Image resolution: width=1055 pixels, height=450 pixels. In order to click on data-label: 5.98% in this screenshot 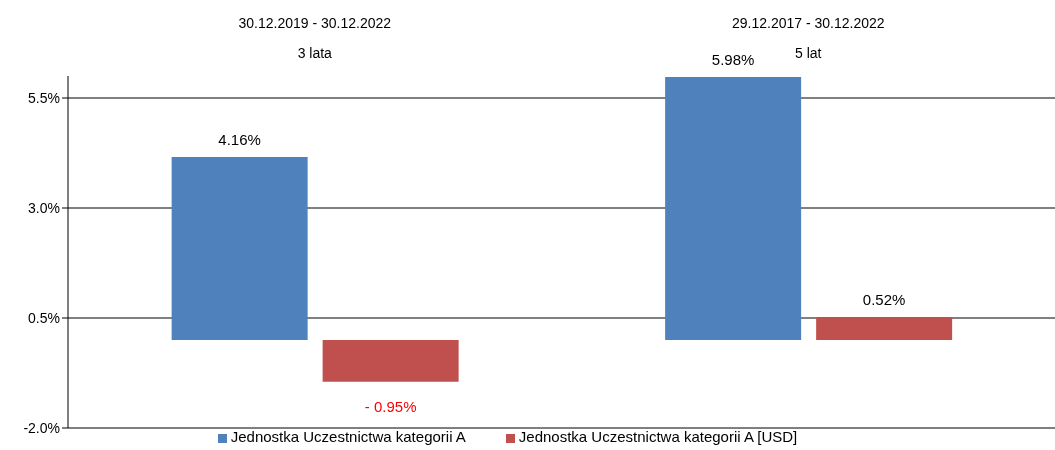, I will do `click(733, 59)`.